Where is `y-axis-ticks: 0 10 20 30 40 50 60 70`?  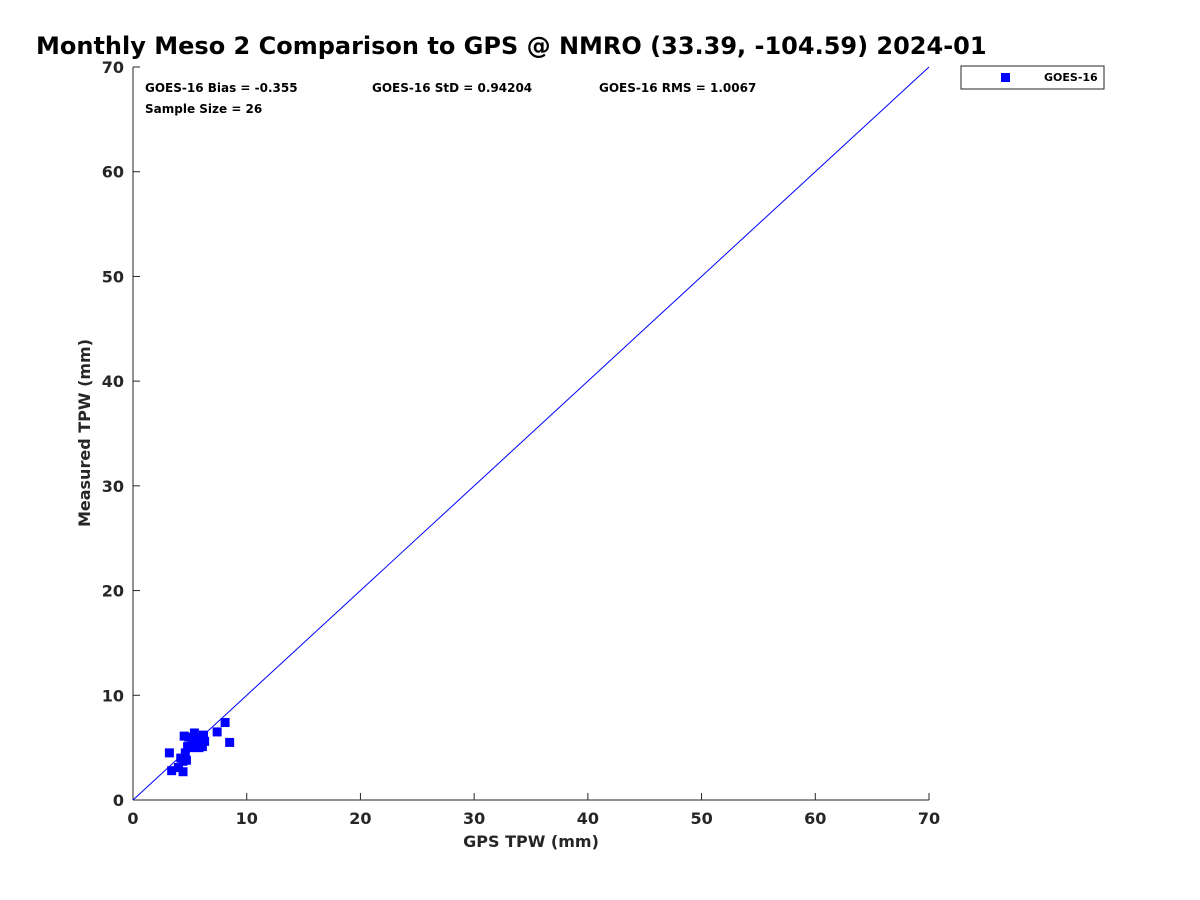
y-axis-ticks: 0 10 20 30 40 50 60 70 is located at coordinates (121, 434).